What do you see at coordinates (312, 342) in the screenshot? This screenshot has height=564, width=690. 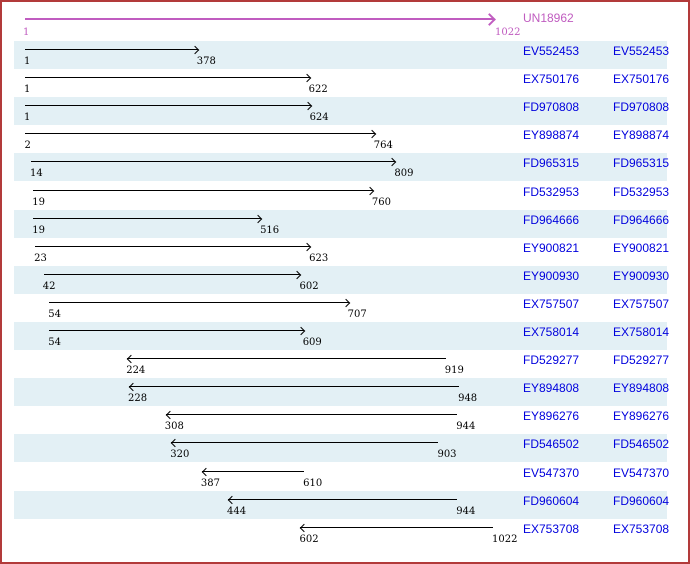 I see `read-end-coordinate: 609` at bounding box center [312, 342].